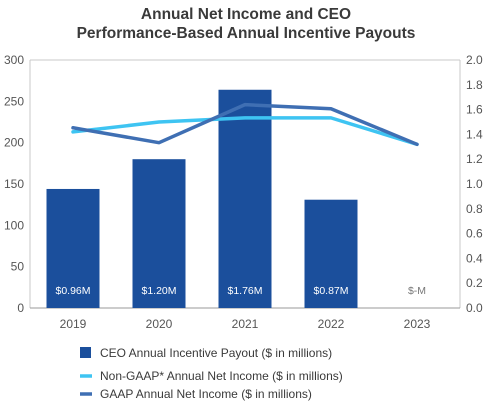 The width and height of the screenshot is (492, 403). What do you see at coordinates (474, 85) in the screenshot?
I see `y-right-tick-label: 1.8` at bounding box center [474, 85].